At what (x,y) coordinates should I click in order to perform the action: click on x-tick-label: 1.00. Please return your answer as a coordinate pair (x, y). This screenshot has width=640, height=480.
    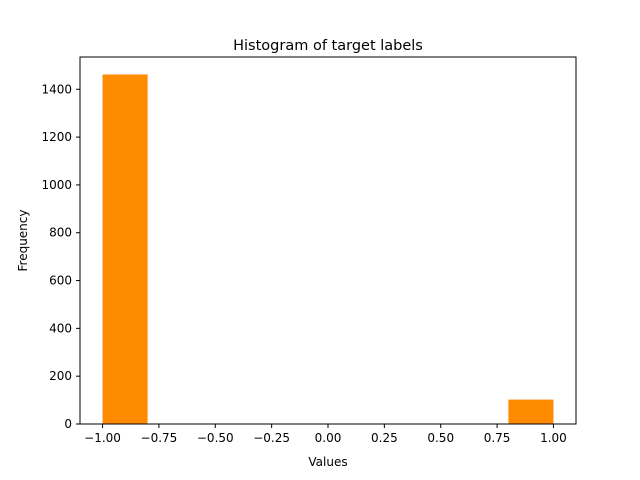
    Looking at the image, I should click on (553, 438).